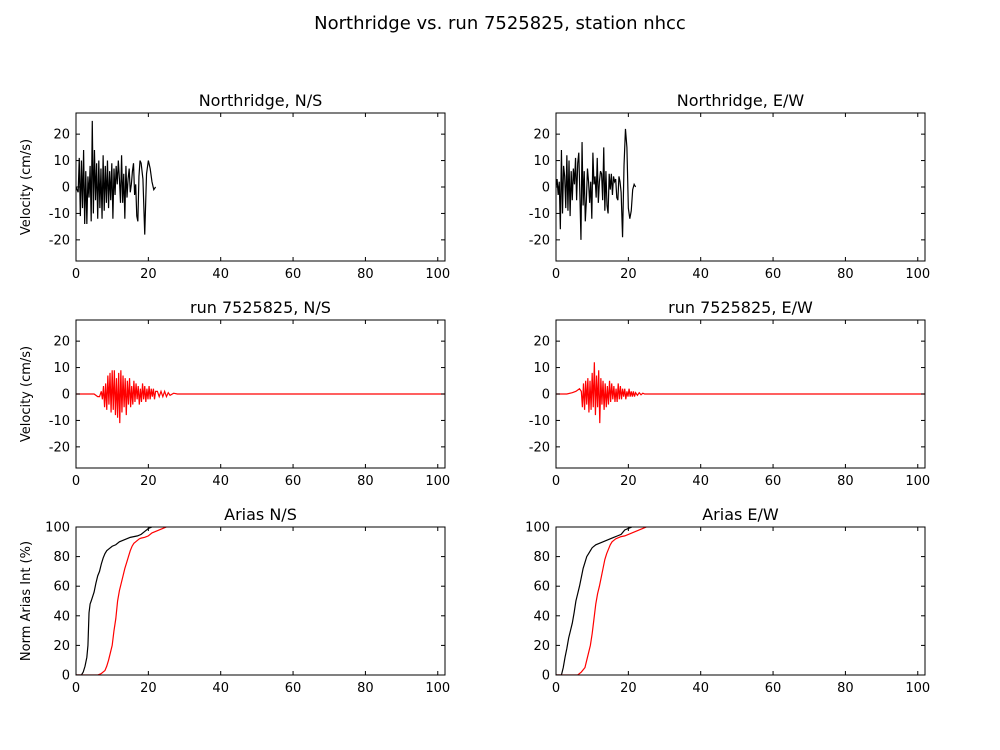  I want to click on panel-6-xtick-label: 20, so click(628, 688).